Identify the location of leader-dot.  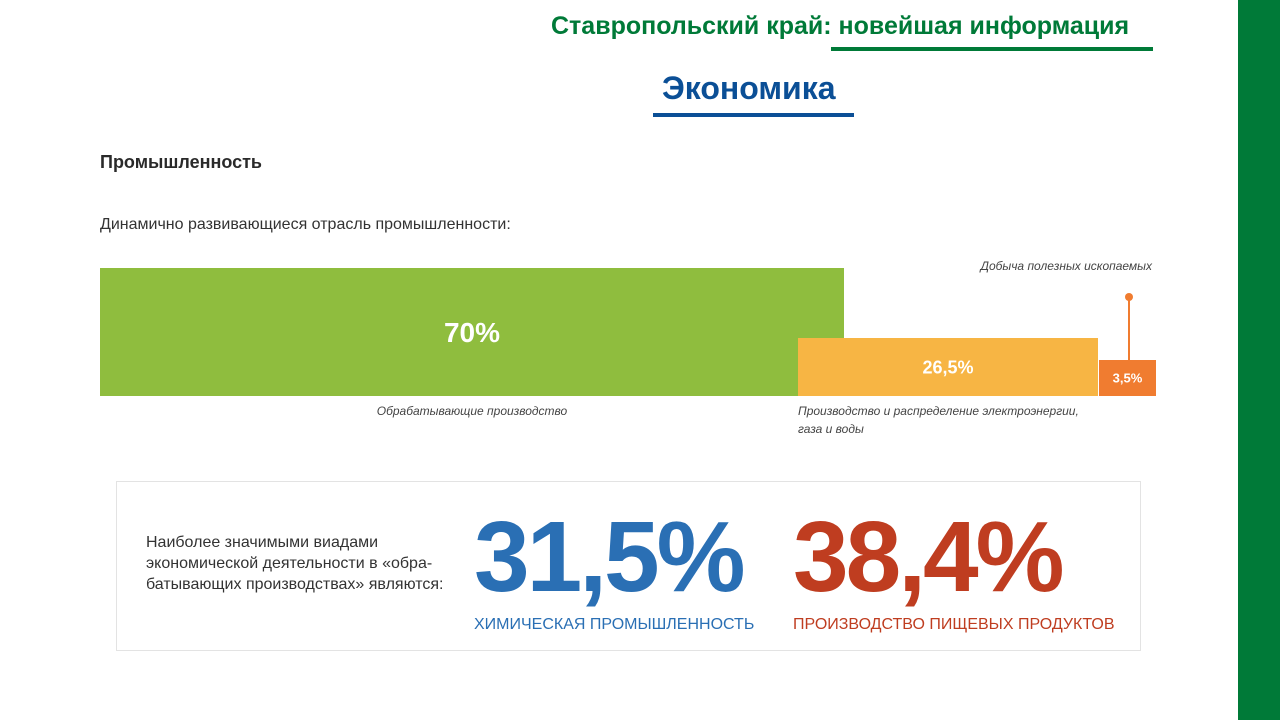
(1129, 297).